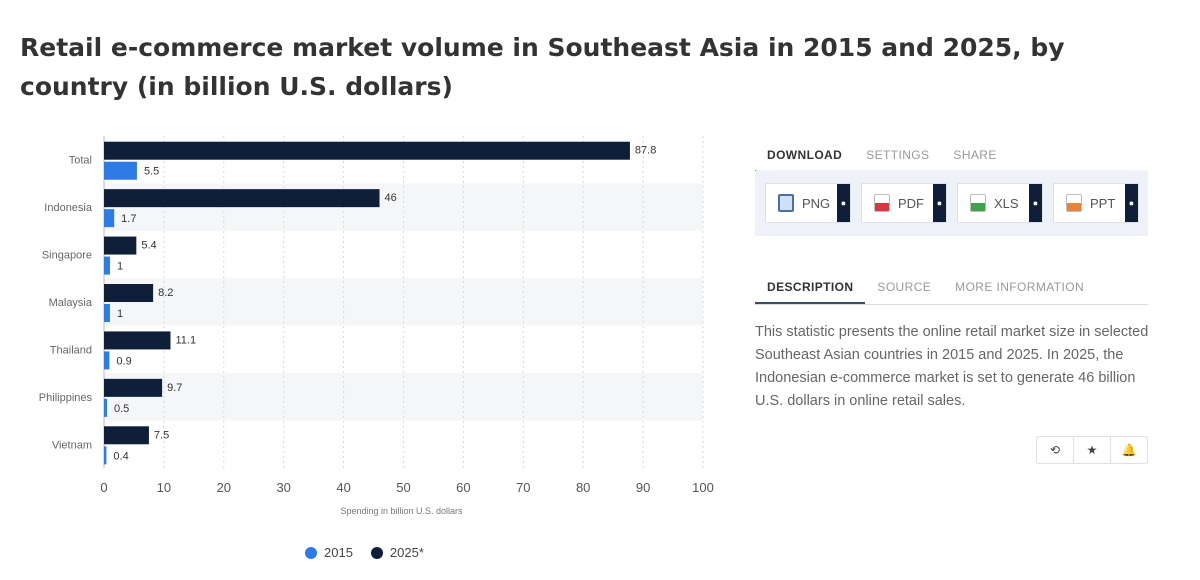 This screenshot has height=580, width=1200. I want to click on info-tabs-divider, so click(951, 304).